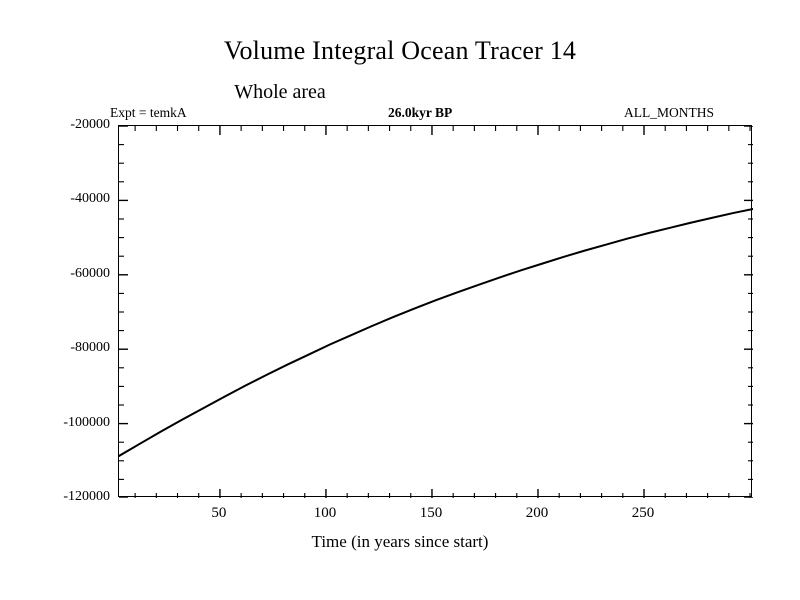  I want to click on chart-subtitle: Whole area, so click(280, 92).